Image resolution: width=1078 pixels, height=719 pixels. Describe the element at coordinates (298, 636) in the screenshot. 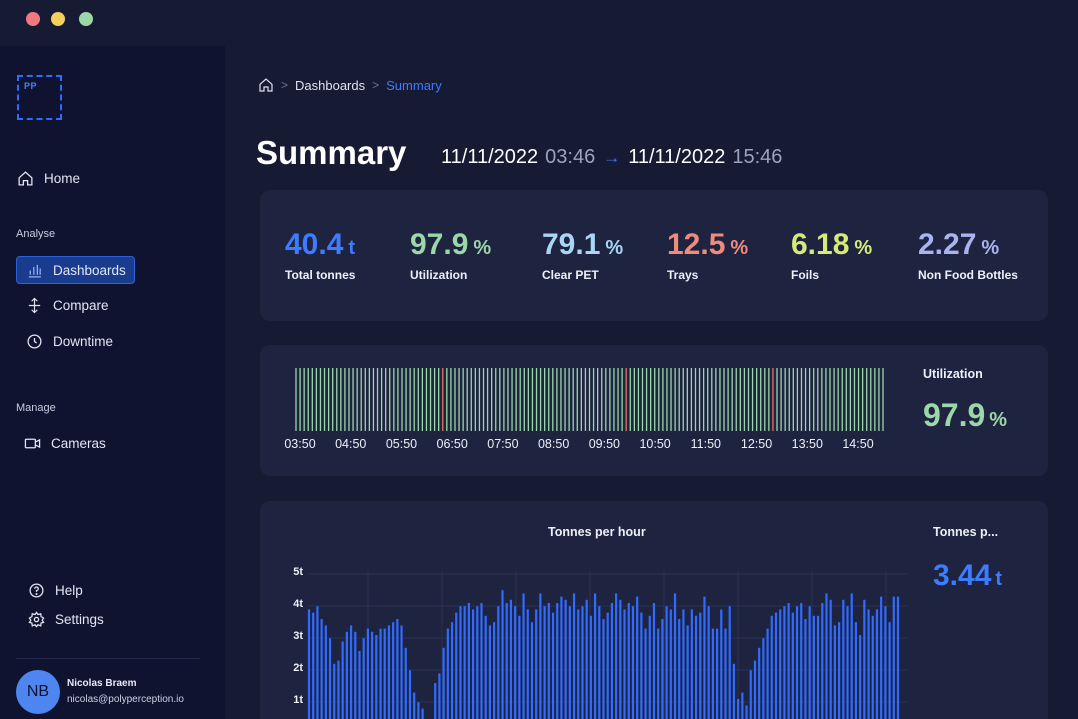

I see `y-tick-label: 3t` at that location.